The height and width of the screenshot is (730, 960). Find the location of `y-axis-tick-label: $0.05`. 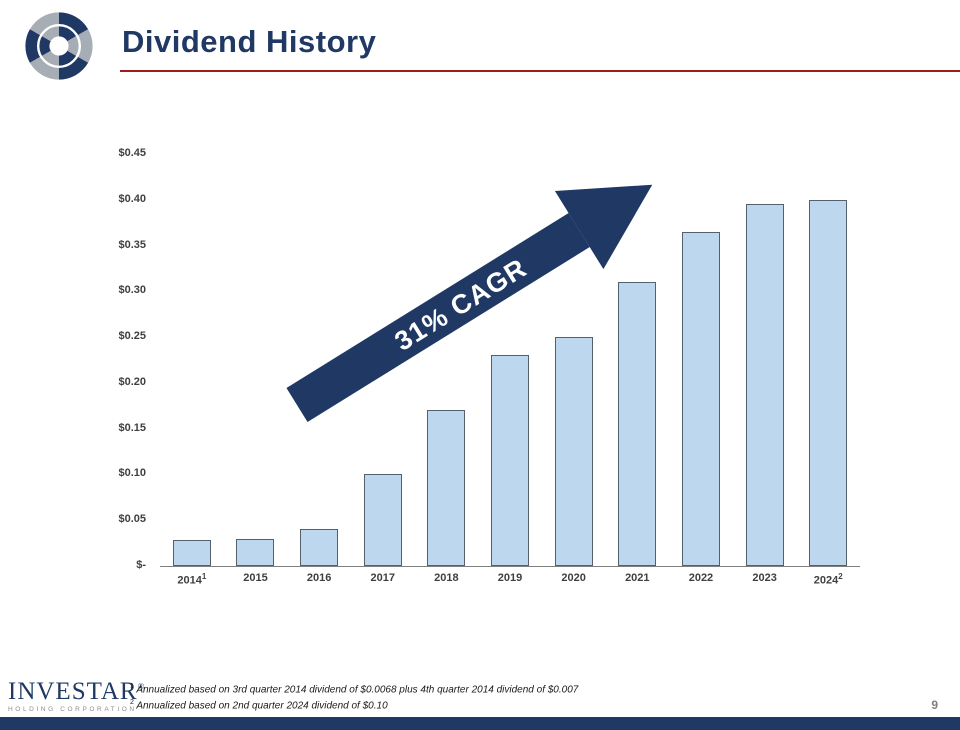

y-axis-tick-label: $0.05 is located at coordinates (132, 519).